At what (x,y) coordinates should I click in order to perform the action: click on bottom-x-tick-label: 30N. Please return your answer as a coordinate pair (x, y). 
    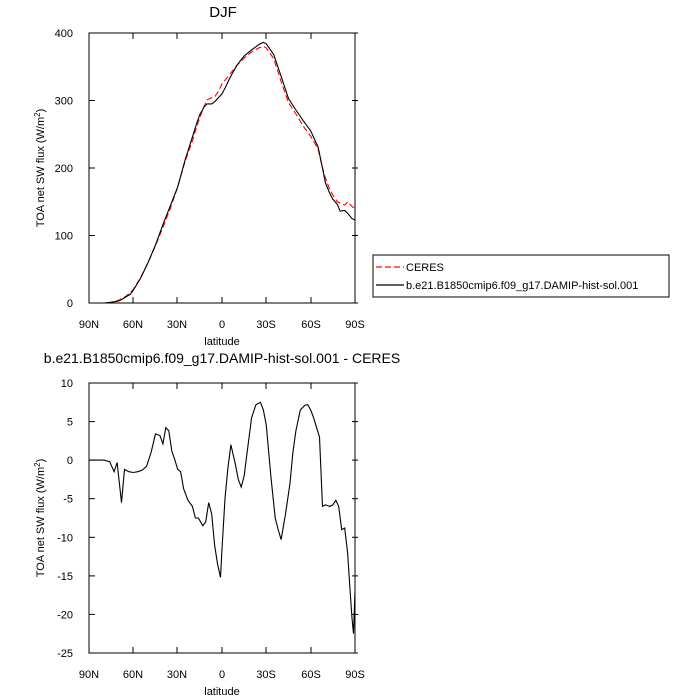
    Looking at the image, I should click on (177, 675).